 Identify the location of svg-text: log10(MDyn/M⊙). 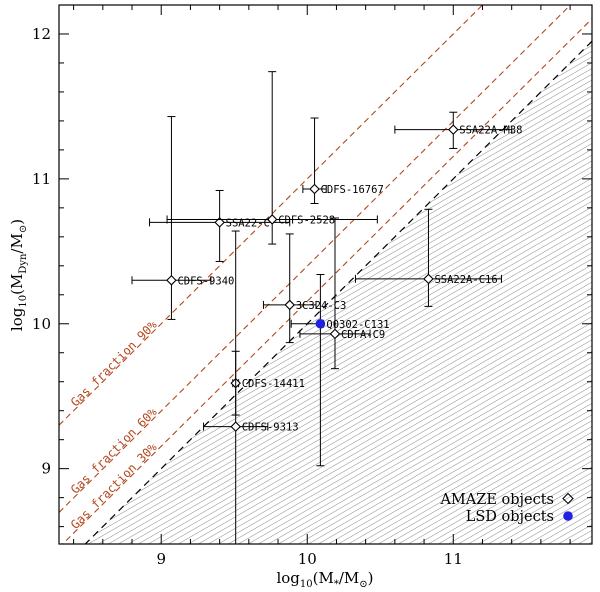
(18, 275).